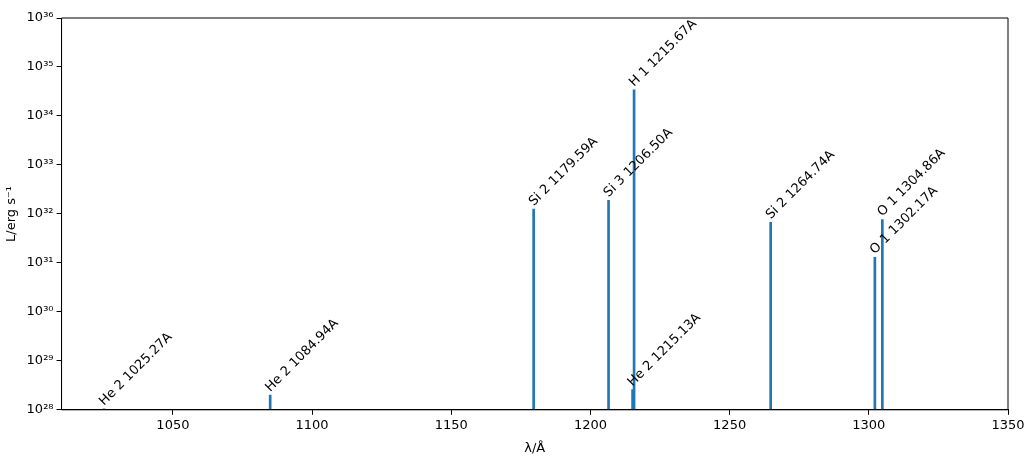 This screenshot has width=1035, height=460. Describe the element at coordinates (869, 424) in the screenshot. I see `x-tick-label: 1300` at that location.